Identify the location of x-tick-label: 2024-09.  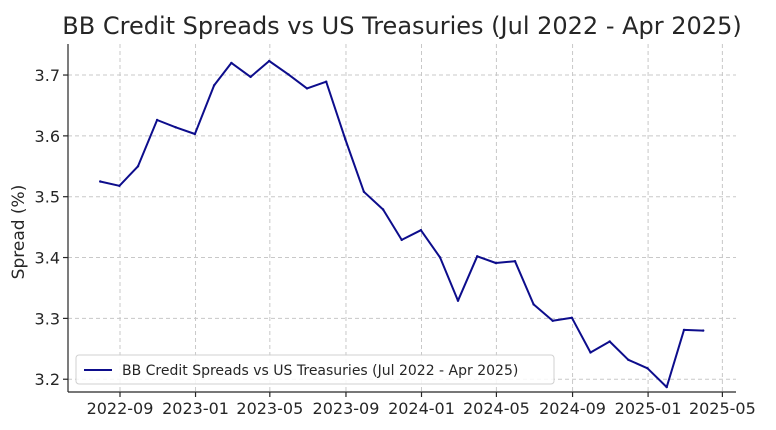
(572, 408).